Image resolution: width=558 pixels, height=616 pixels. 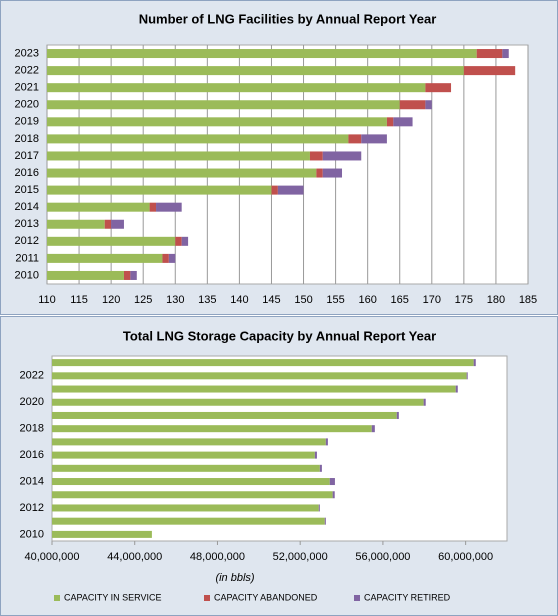 What do you see at coordinates (382, 557) in the screenshot?
I see `x-tick-label: 56,000,000` at bounding box center [382, 557].